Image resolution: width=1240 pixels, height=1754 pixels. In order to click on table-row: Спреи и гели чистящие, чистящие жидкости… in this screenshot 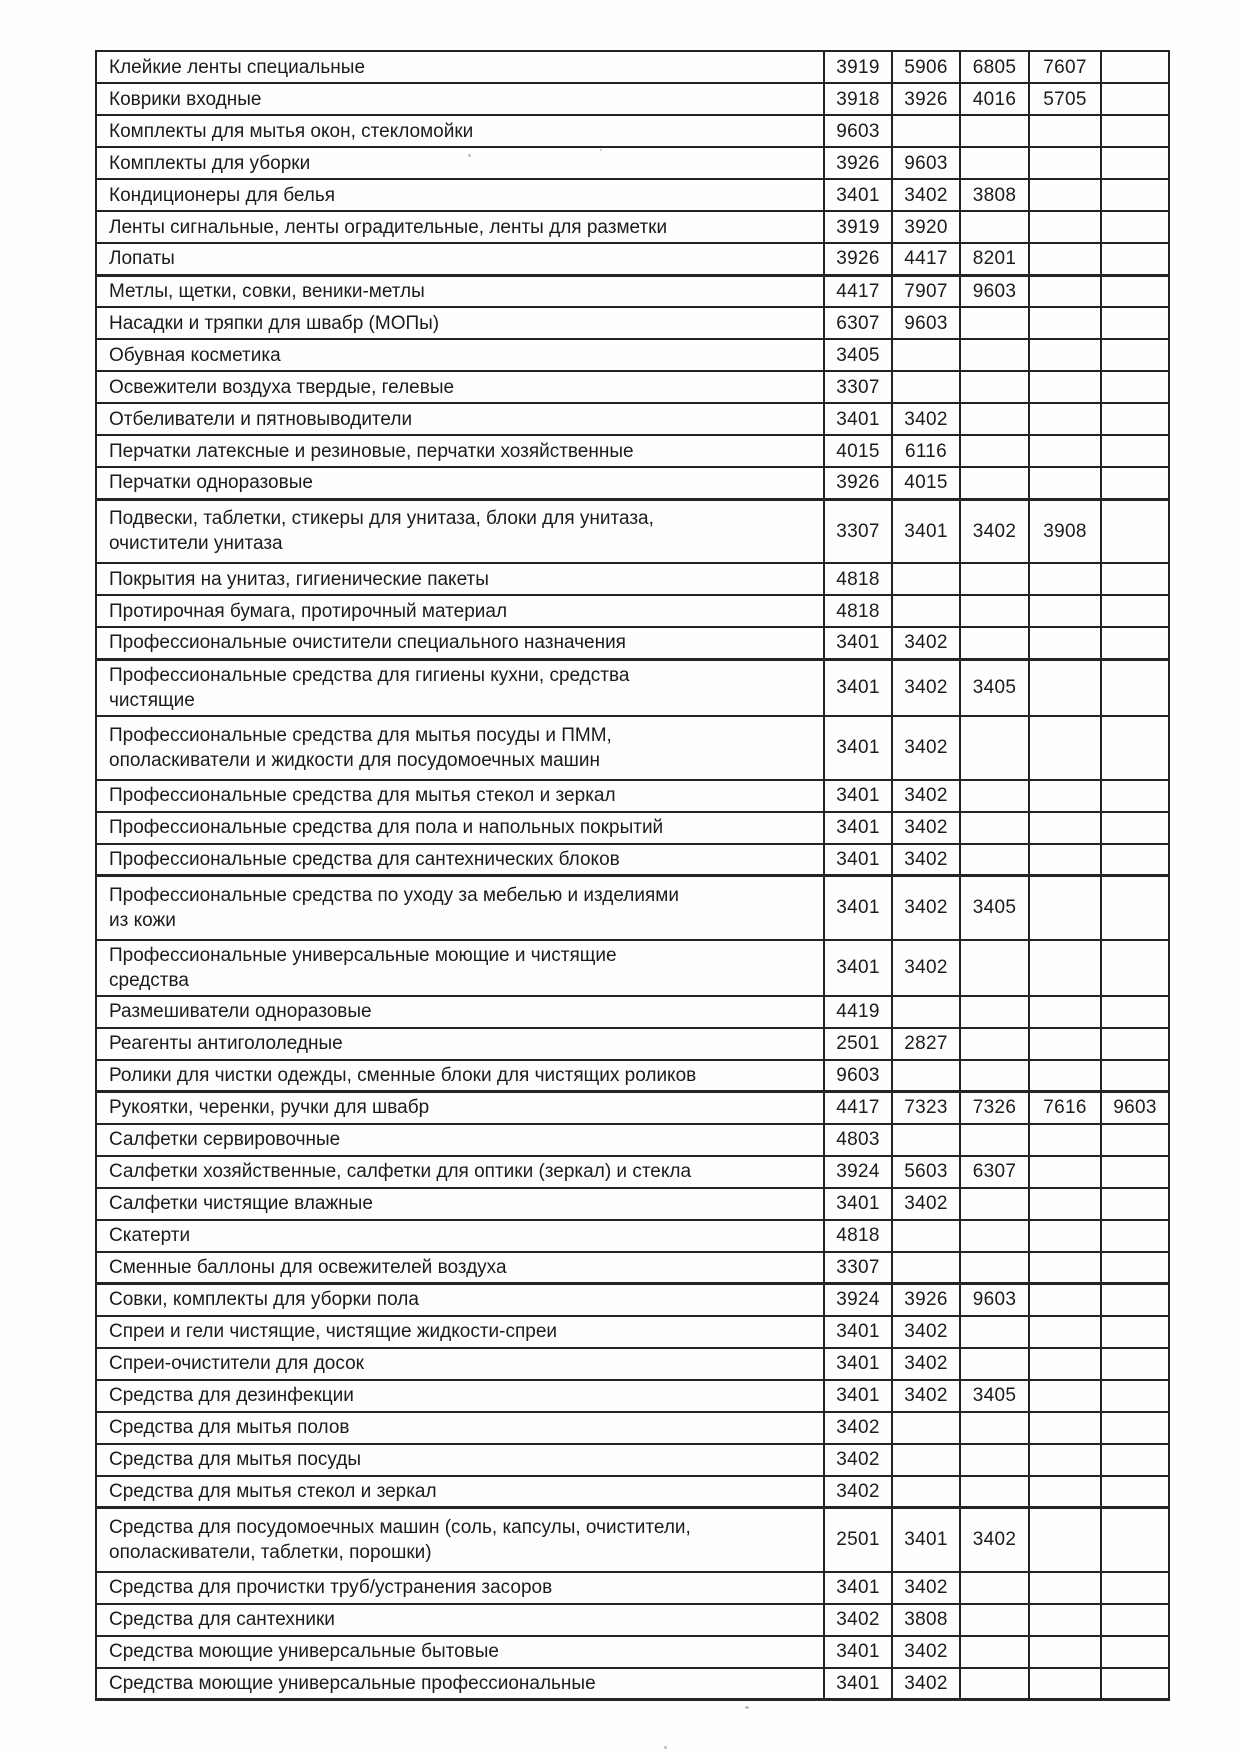, I will do `click(632, 1331)`.